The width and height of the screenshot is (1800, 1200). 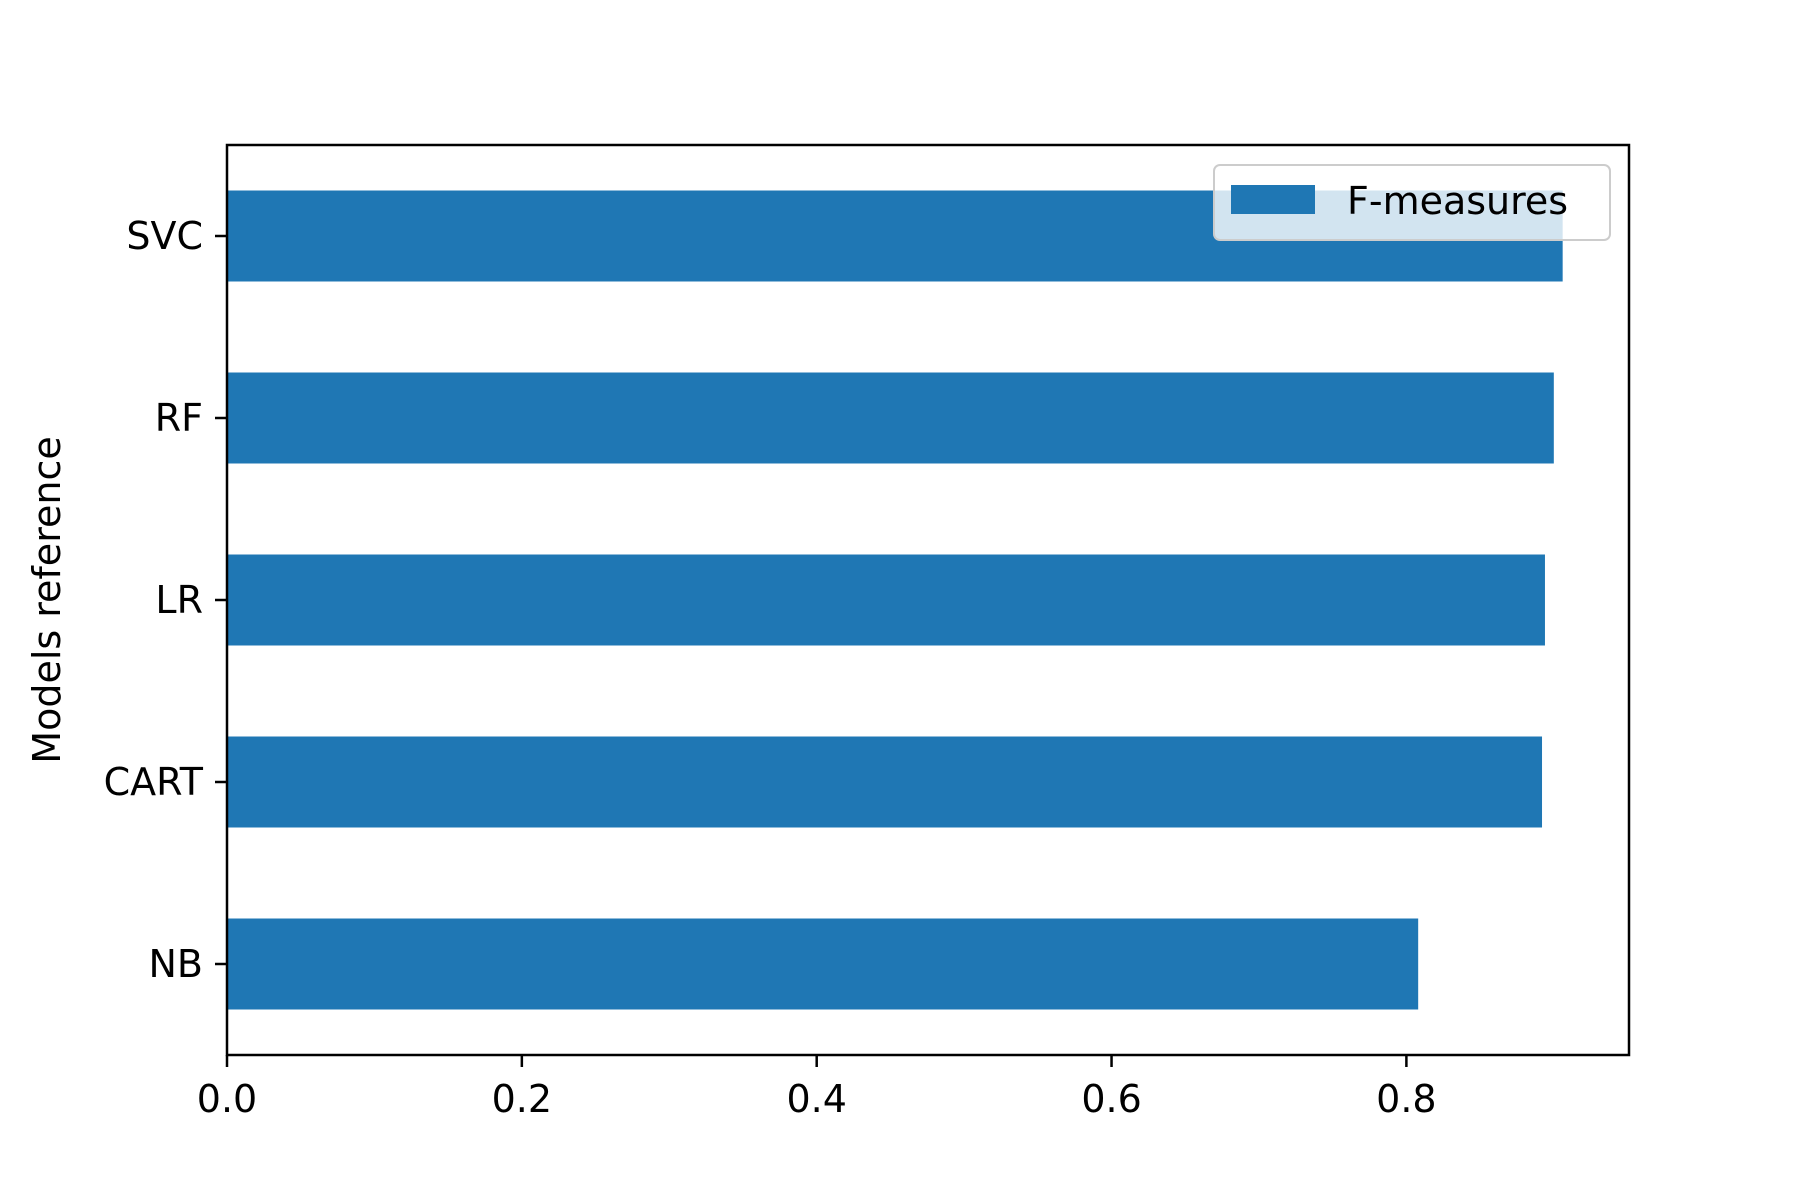 What do you see at coordinates (886, 600) in the screenshot?
I see `bar-lr` at bounding box center [886, 600].